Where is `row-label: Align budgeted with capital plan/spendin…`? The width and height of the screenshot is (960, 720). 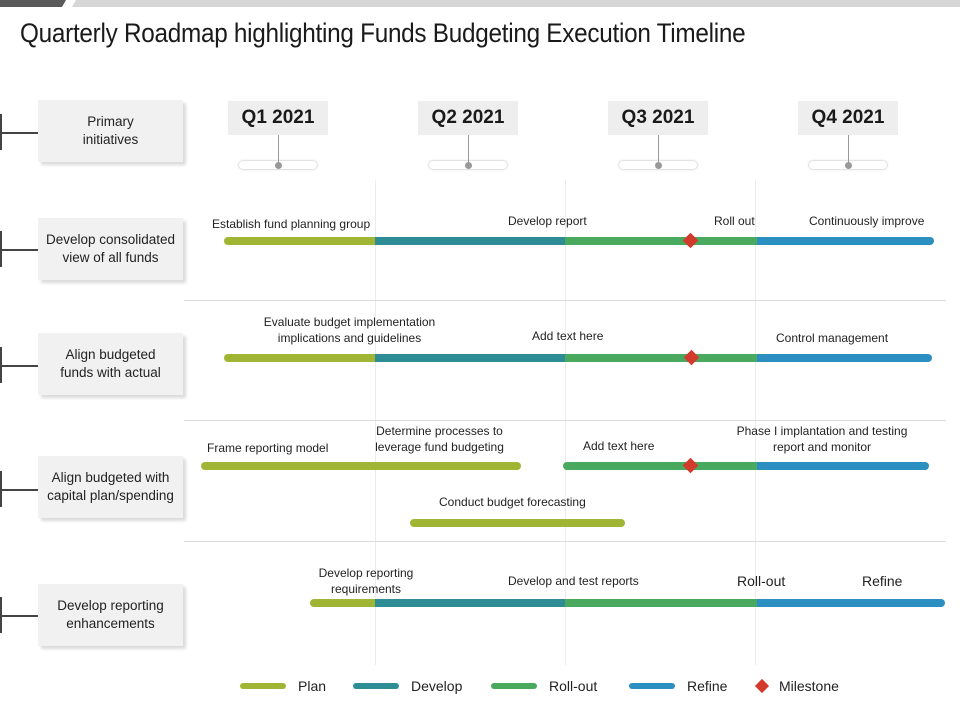
row-label: Align budgeted with capital plan/spendin… is located at coordinates (110, 486).